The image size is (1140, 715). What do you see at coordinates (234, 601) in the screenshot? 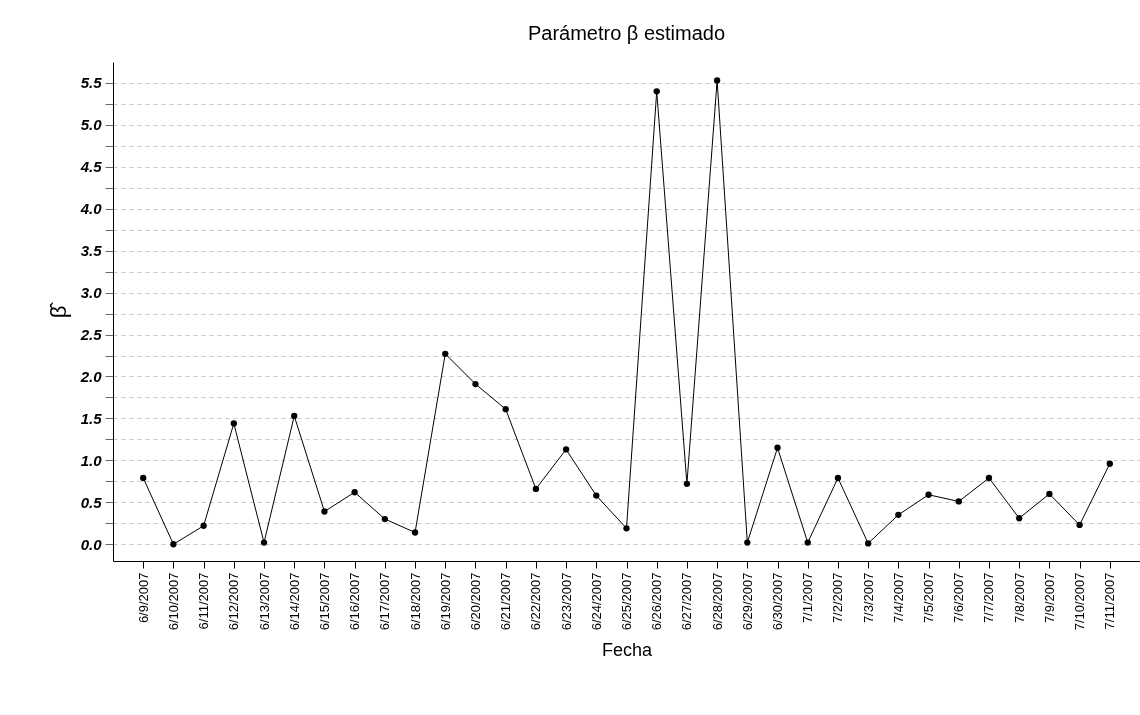
I see `x-tick-label: 6/12/2007` at bounding box center [234, 601].